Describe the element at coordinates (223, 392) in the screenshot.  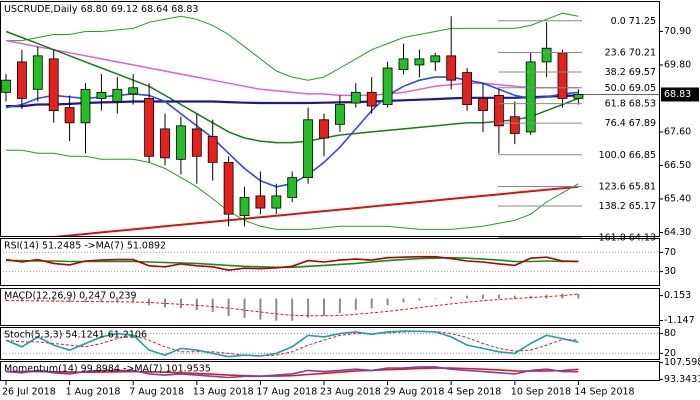
I see `x-tick-label: 13 Aug 2018` at that location.